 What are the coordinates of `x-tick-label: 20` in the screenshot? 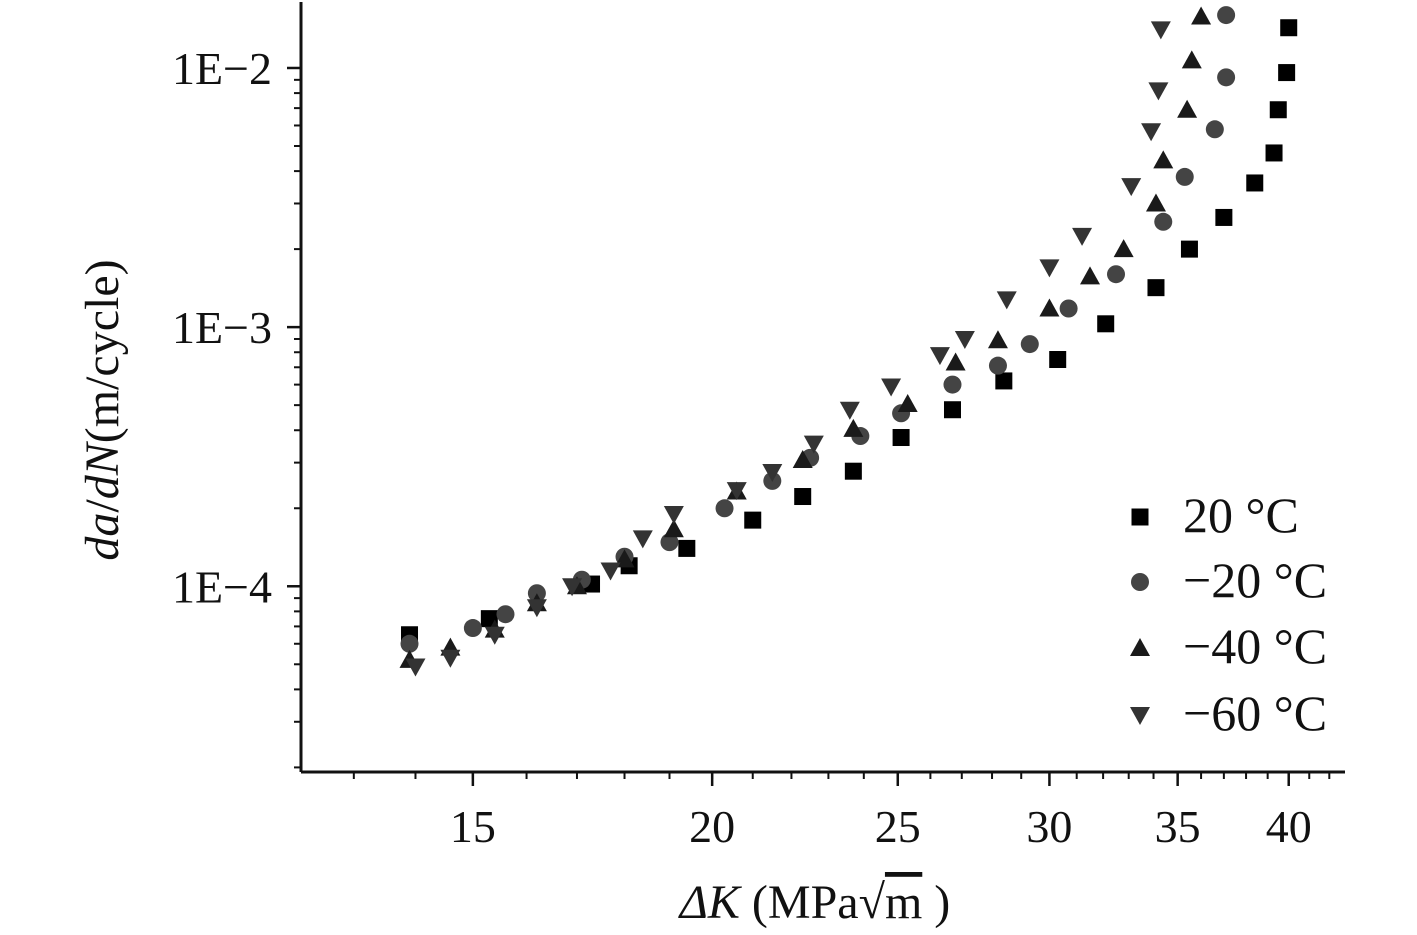 It's located at (712, 826).